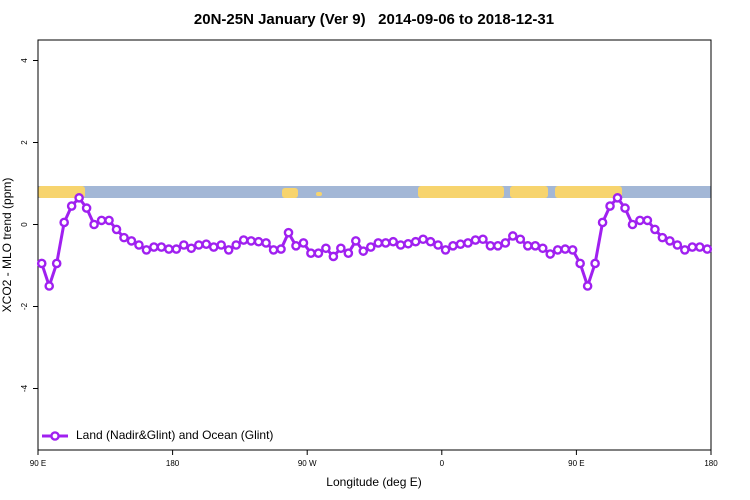 This screenshot has height=500, width=750. What do you see at coordinates (307, 463) in the screenshot?
I see `x-tick-label: 90 W` at bounding box center [307, 463].